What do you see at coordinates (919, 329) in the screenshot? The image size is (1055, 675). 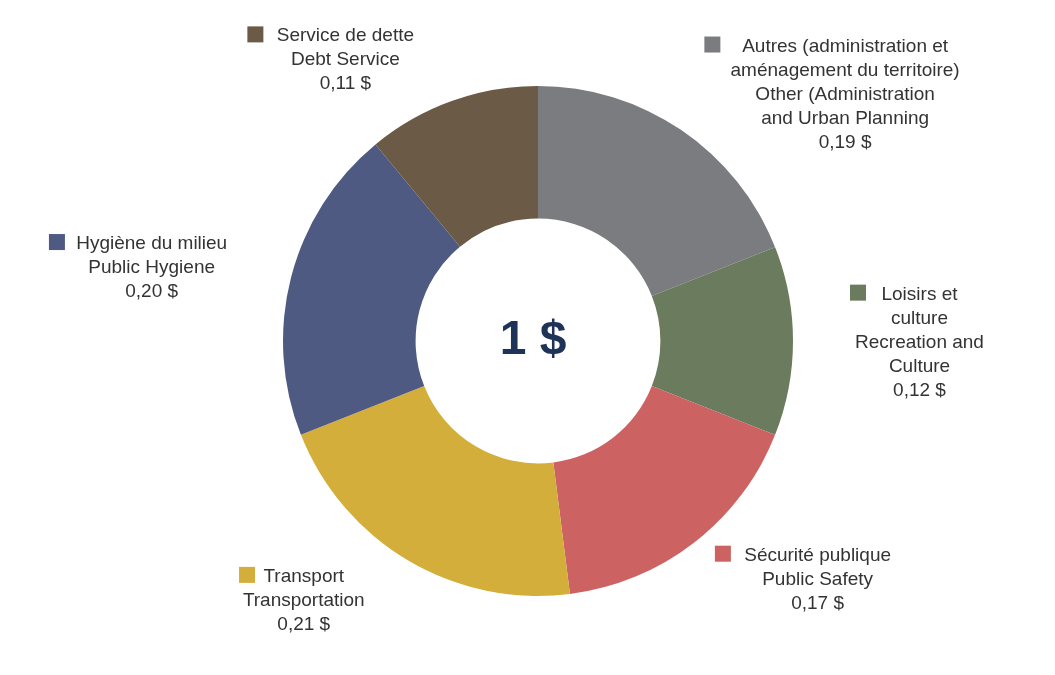 I see `legend-label: Loisirs et culture Recreation and Culture` at bounding box center [919, 329].